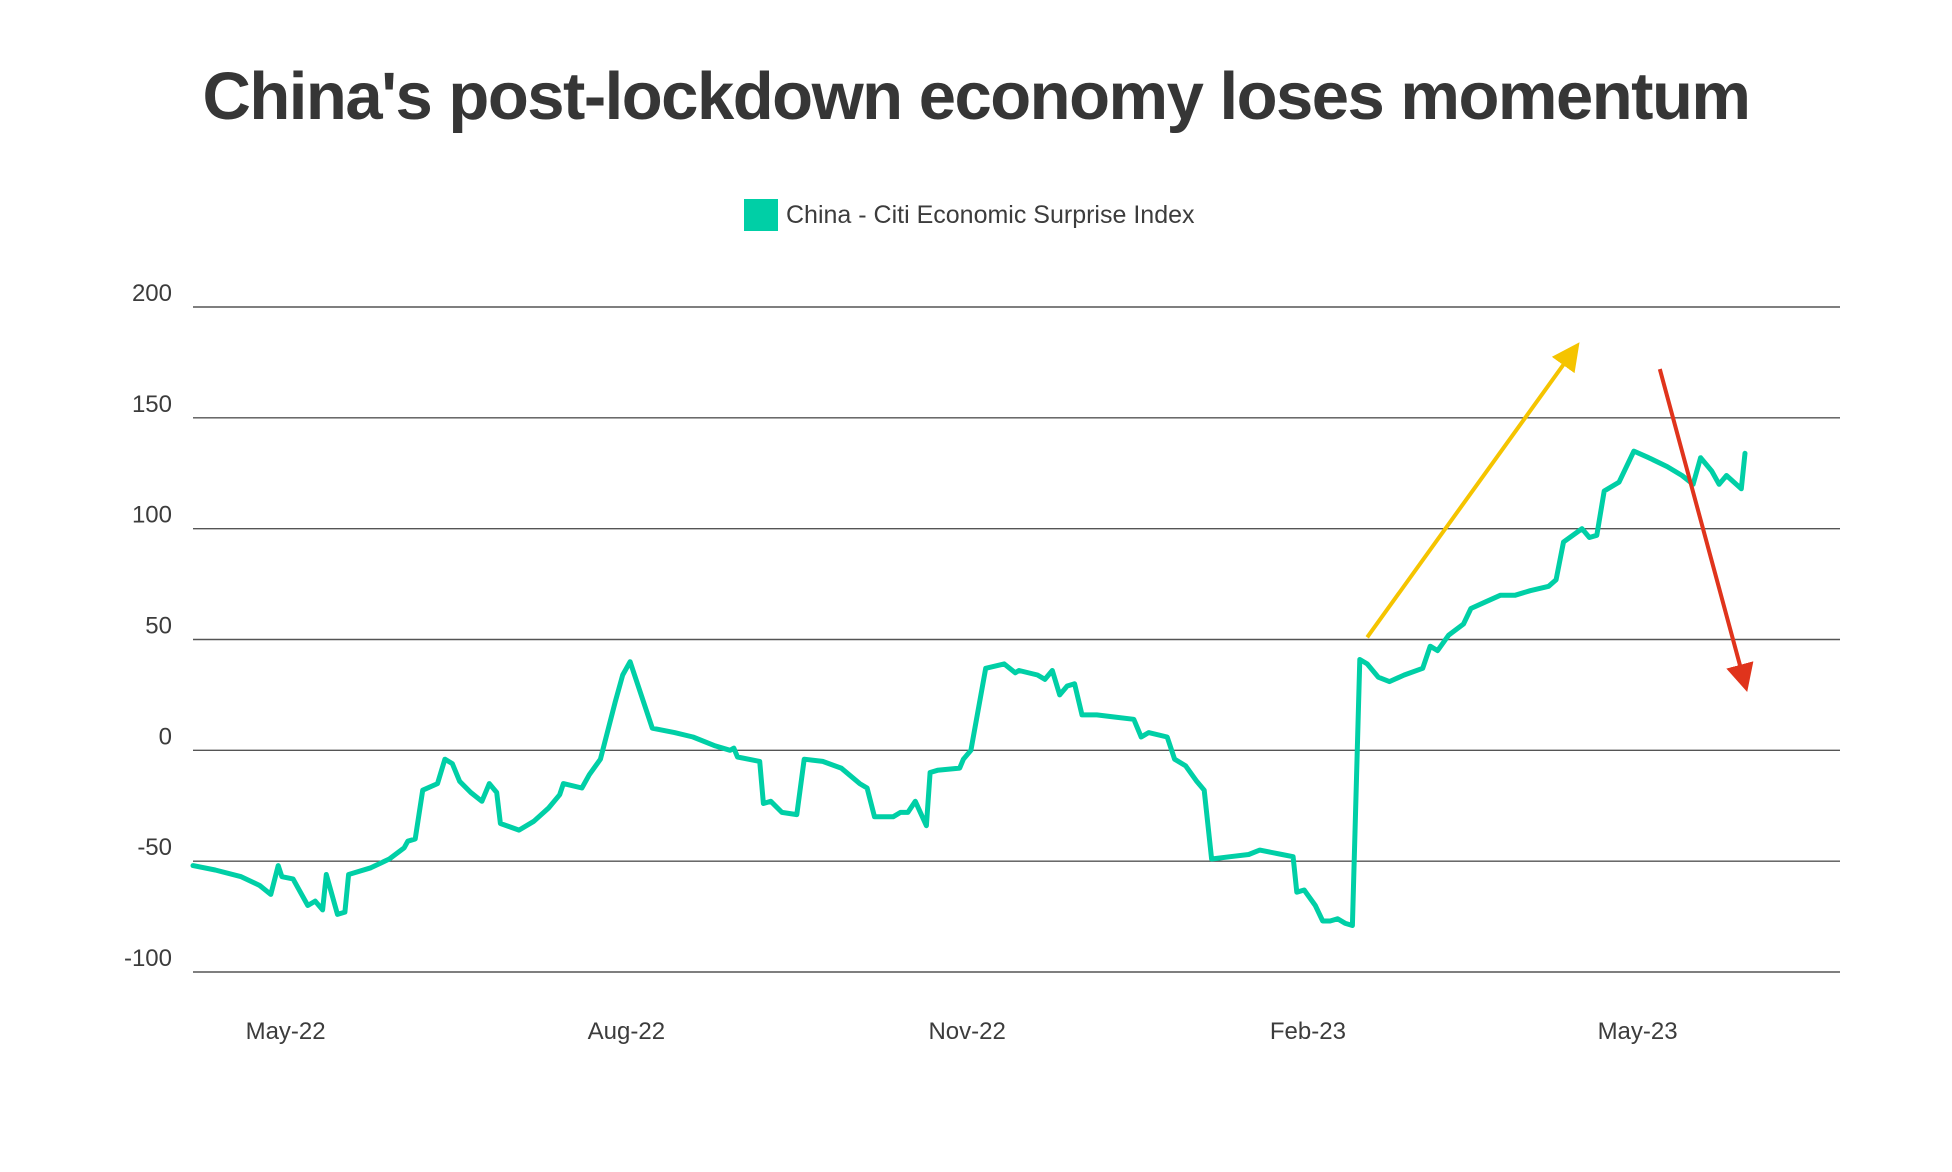 The width and height of the screenshot is (1952, 1172). What do you see at coordinates (1472, 490) in the screenshot?
I see `rising-trend-arrow` at bounding box center [1472, 490].